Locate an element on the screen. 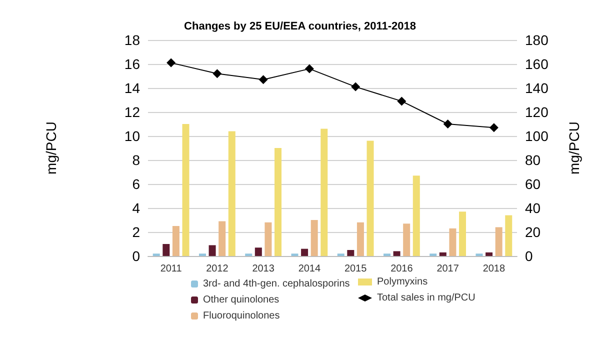 The width and height of the screenshot is (600, 338). y-tick-label: 12 is located at coordinates (132, 112).